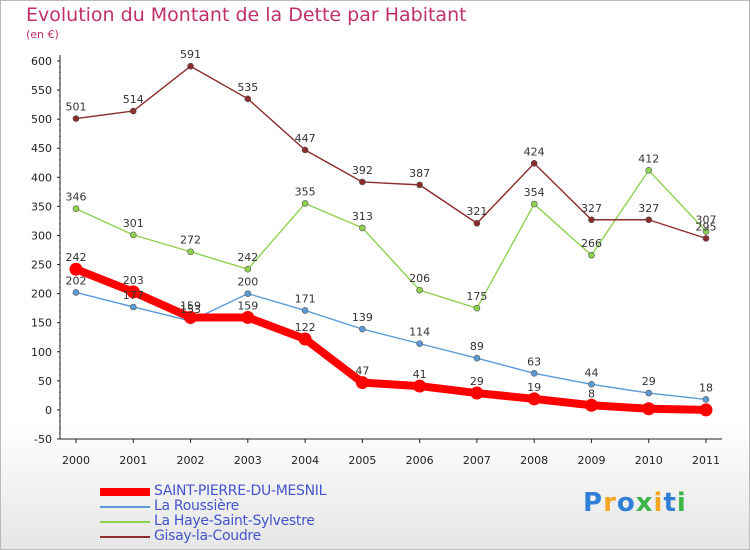  What do you see at coordinates (706, 219) in the screenshot?
I see `data-label-la-haye-saint-sylvestre: 307` at bounding box center [706, 219].